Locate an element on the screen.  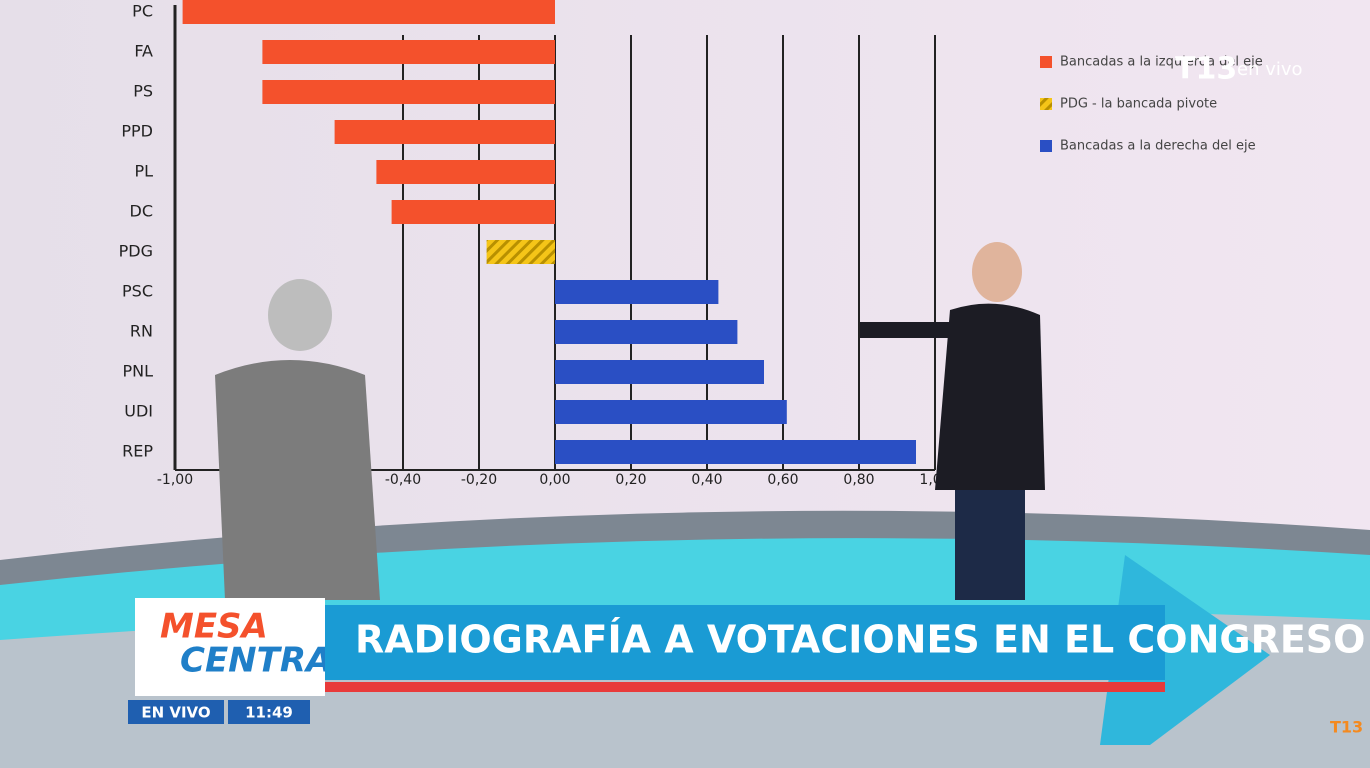
x-tick-label: 0,60 is located at coordinates (782, 480).